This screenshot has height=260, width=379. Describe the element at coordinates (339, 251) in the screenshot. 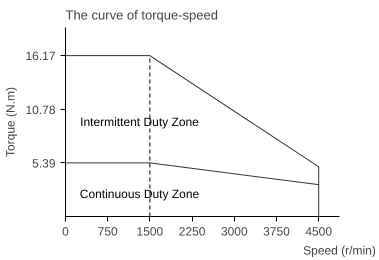

I see `x-axis-title: Speed (r/min)` at that location.